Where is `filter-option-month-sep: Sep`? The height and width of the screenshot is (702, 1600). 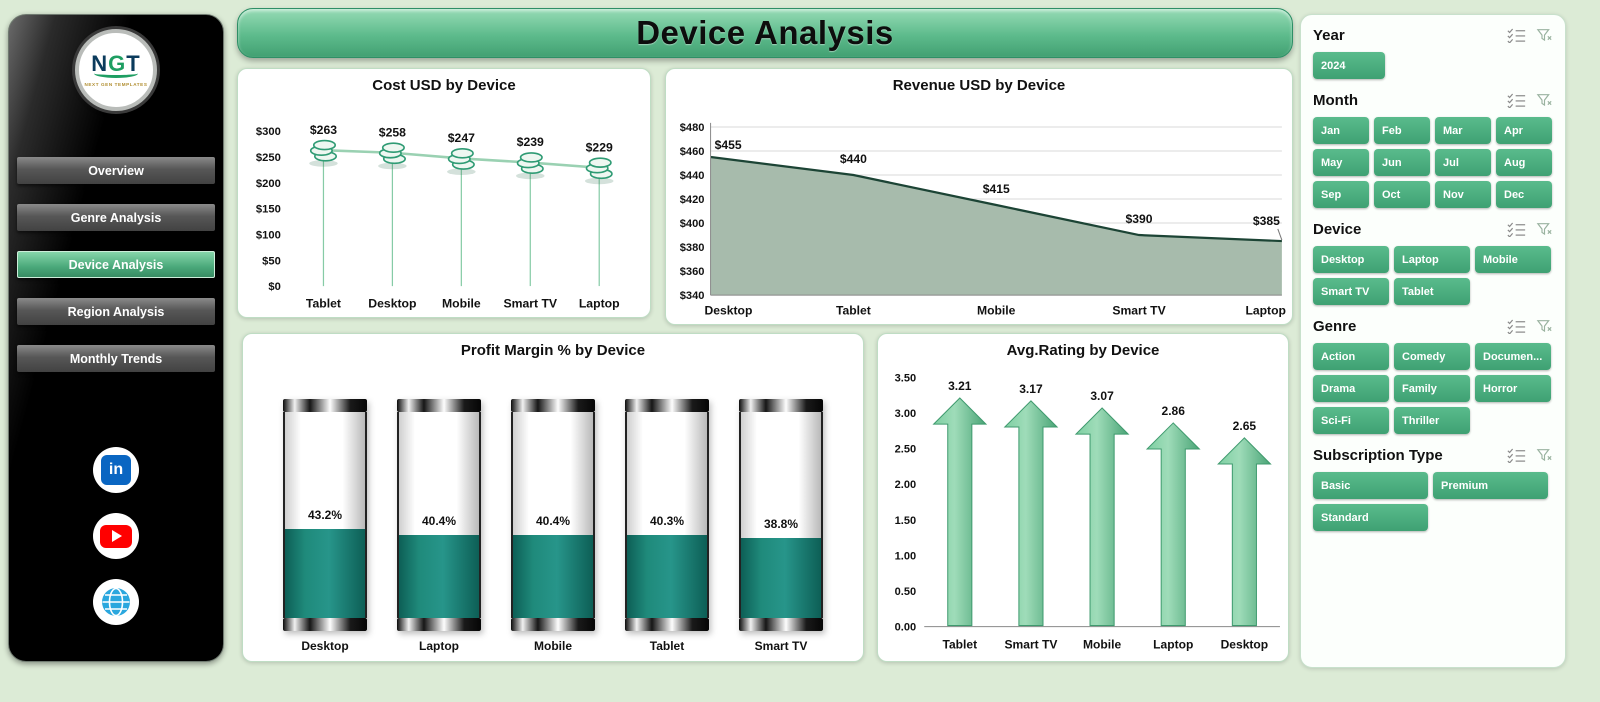 filter-option-month-sep: Sep is located at coordinates (1341, 194).